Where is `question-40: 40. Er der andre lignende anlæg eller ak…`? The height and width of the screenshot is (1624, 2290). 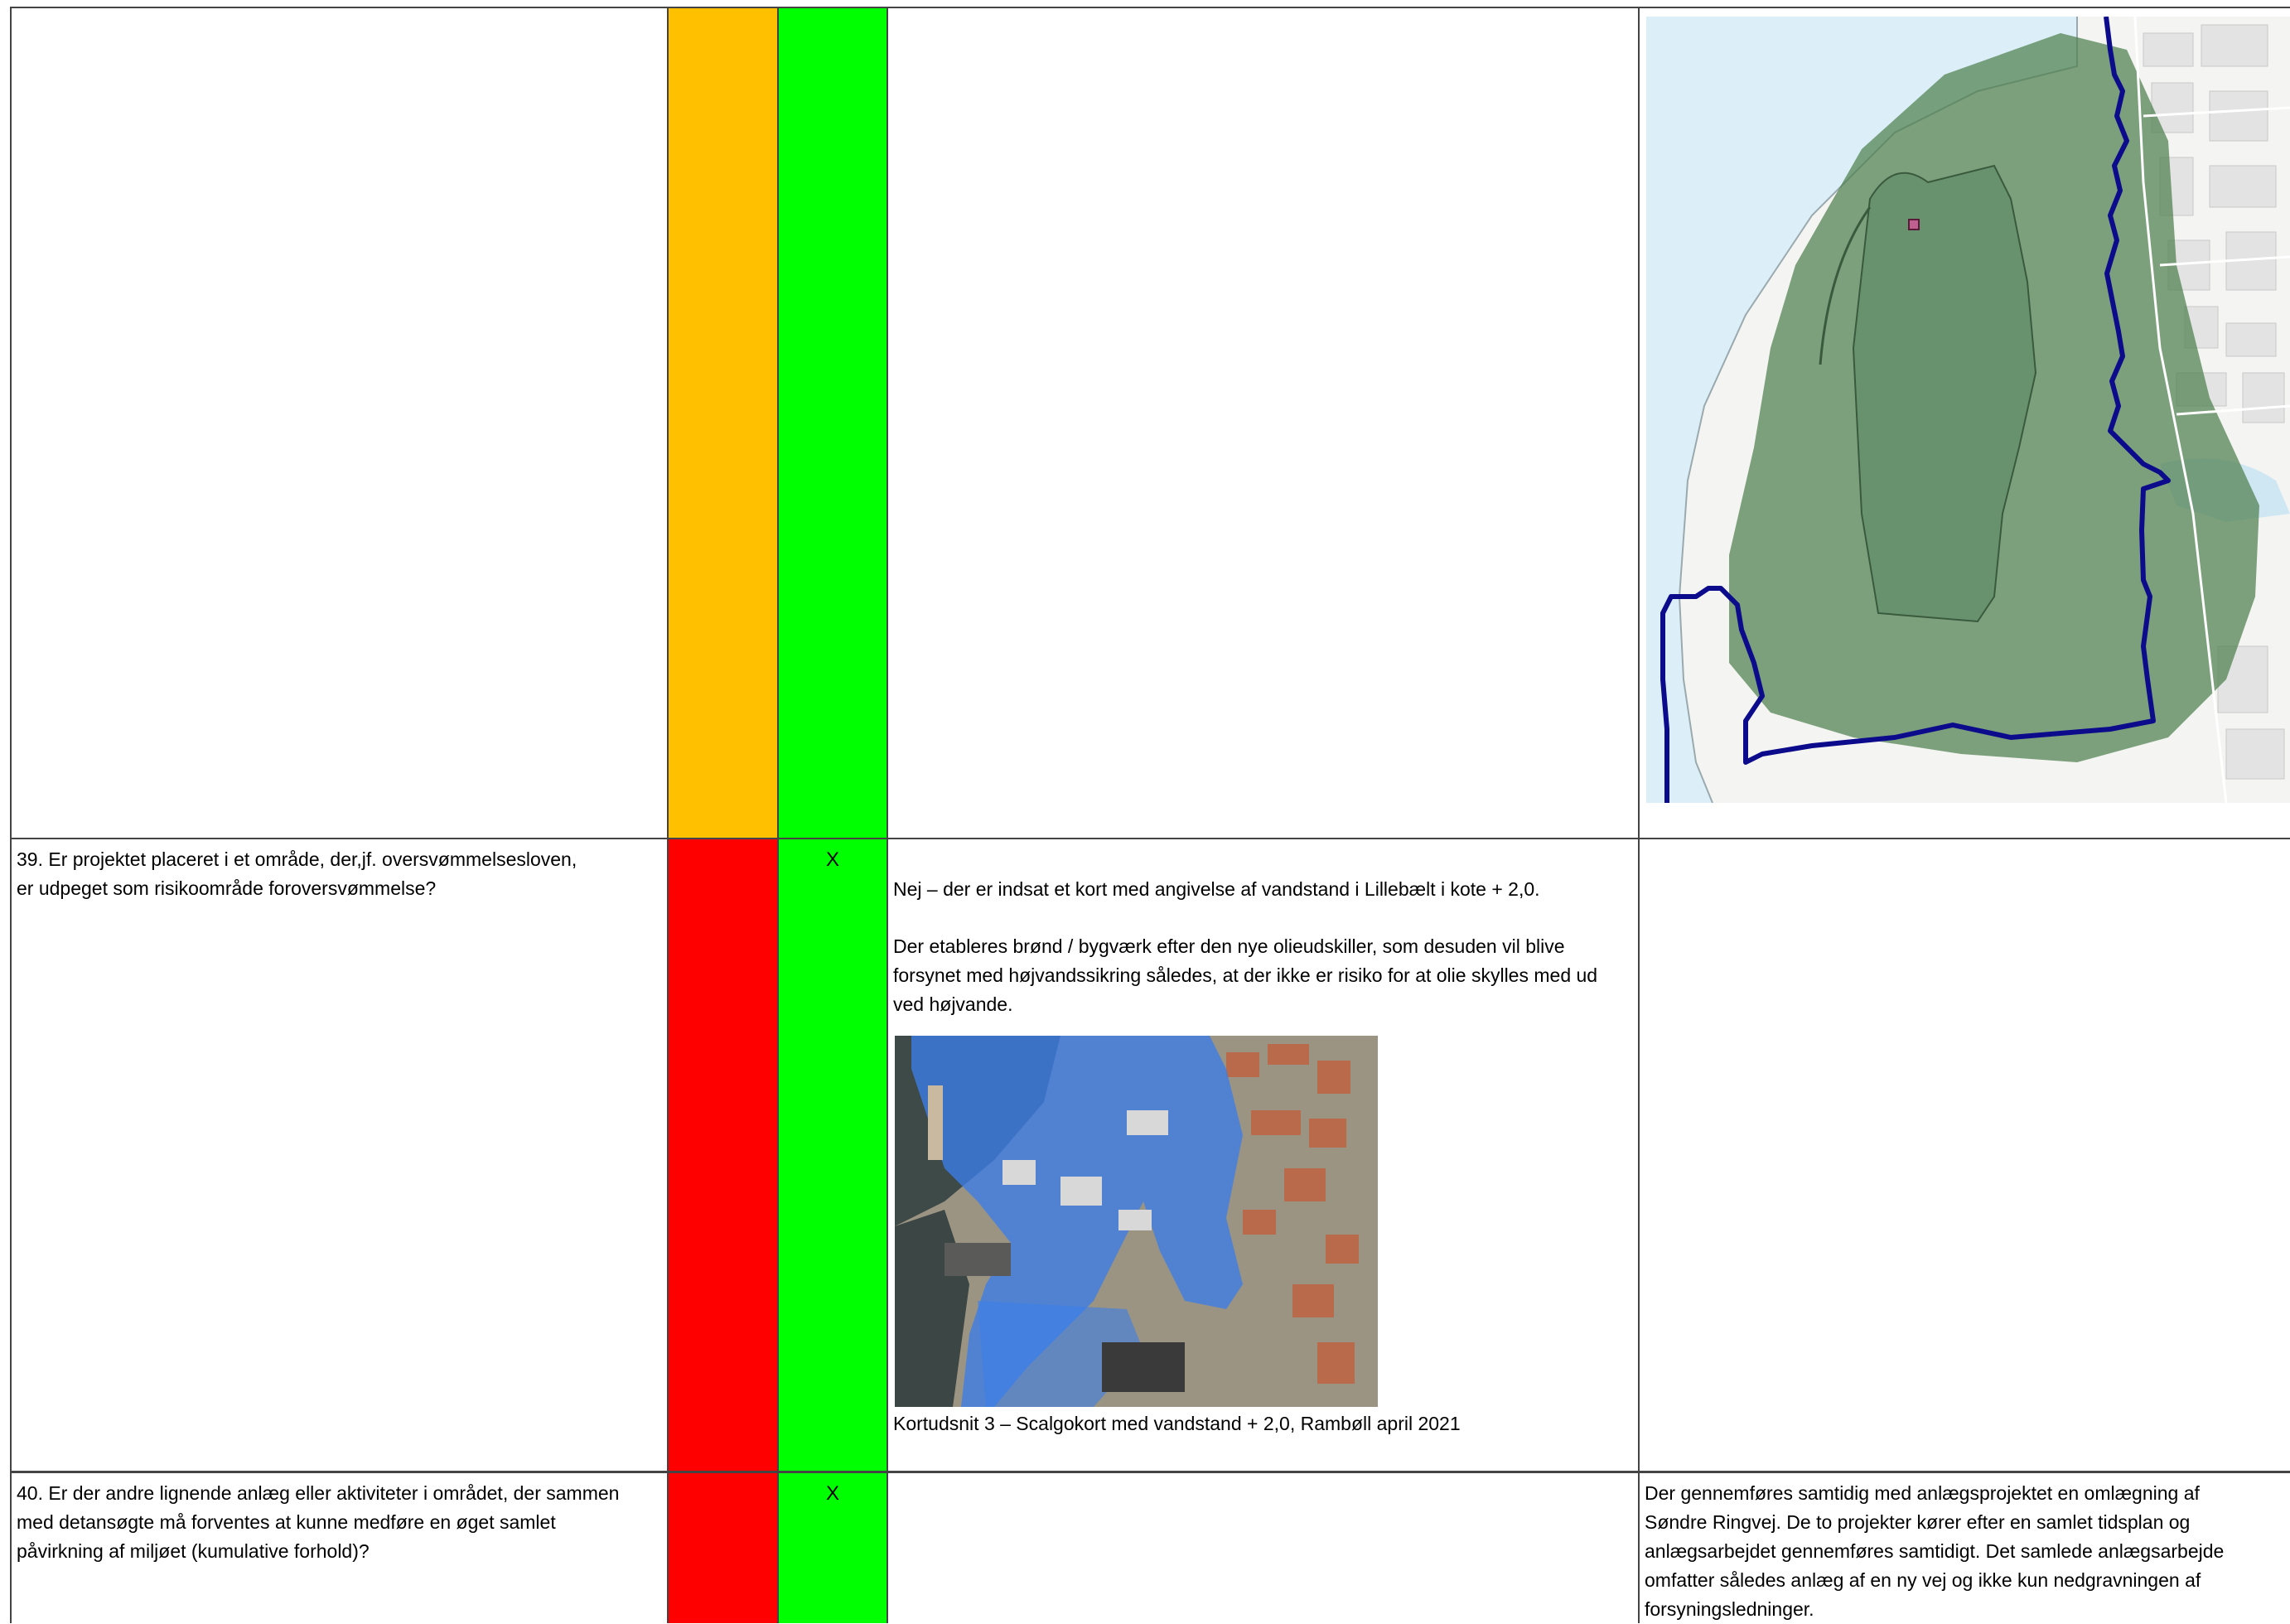 question-40: 40. Er der andre lignende anlæg eller ak… is located at coordinates (340, 1522).